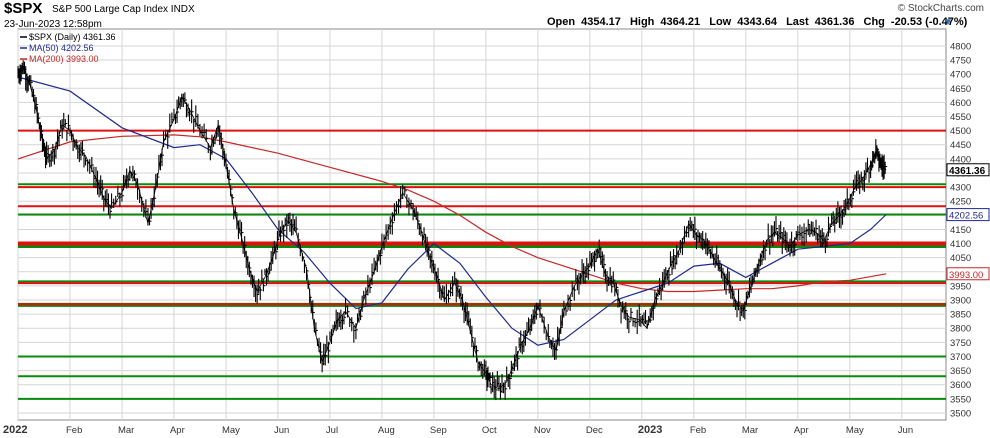 This screenshot has height=438, width=990. What do you see at coordinates (960, 117) in the screenshot?
I see `y-tick-label: 4550` at bounding box center [960, 117].